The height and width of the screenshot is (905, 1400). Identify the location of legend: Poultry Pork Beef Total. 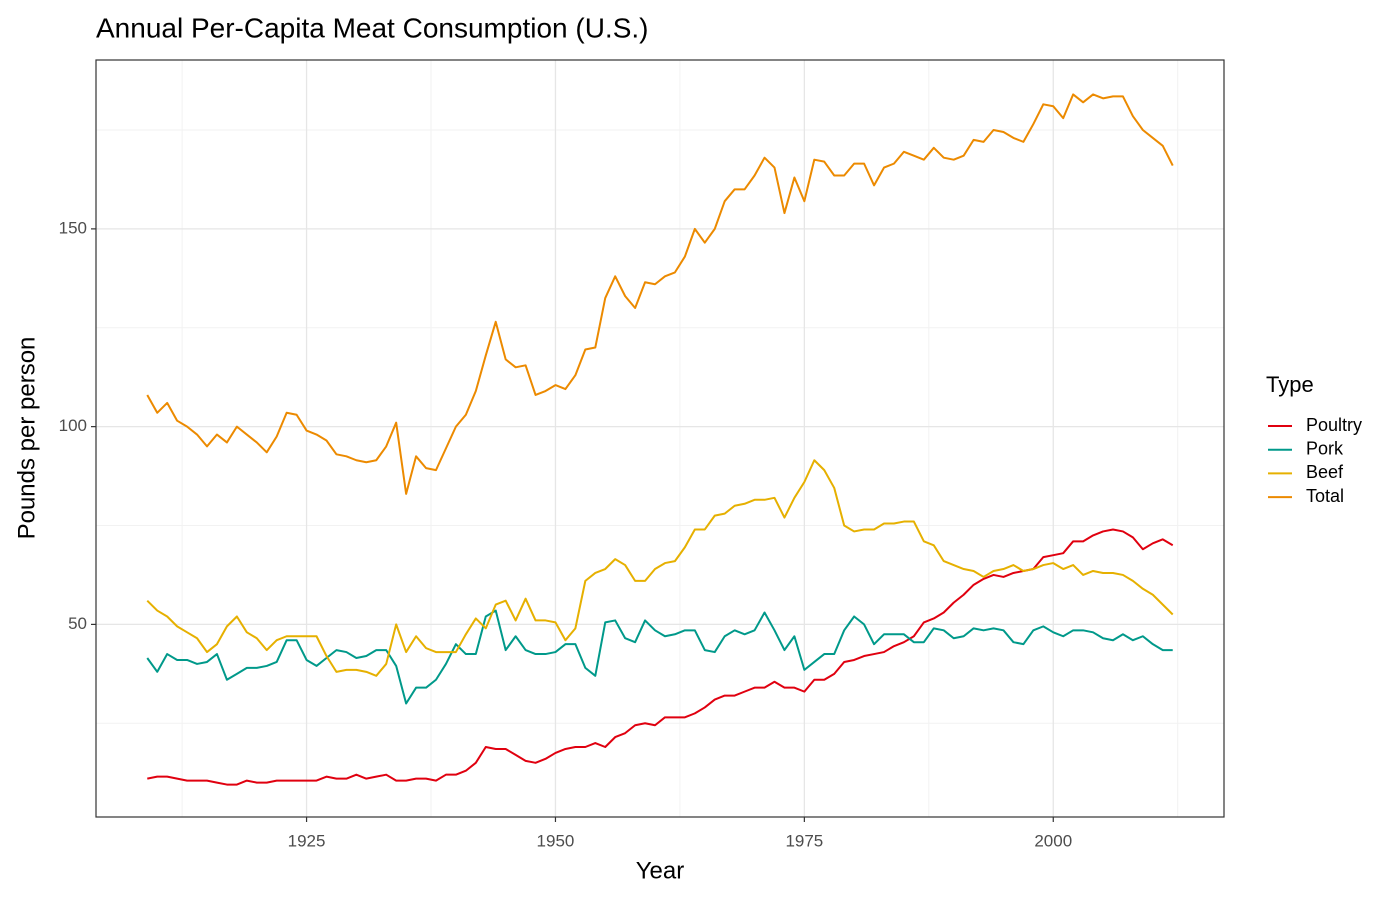
(1315, 460).